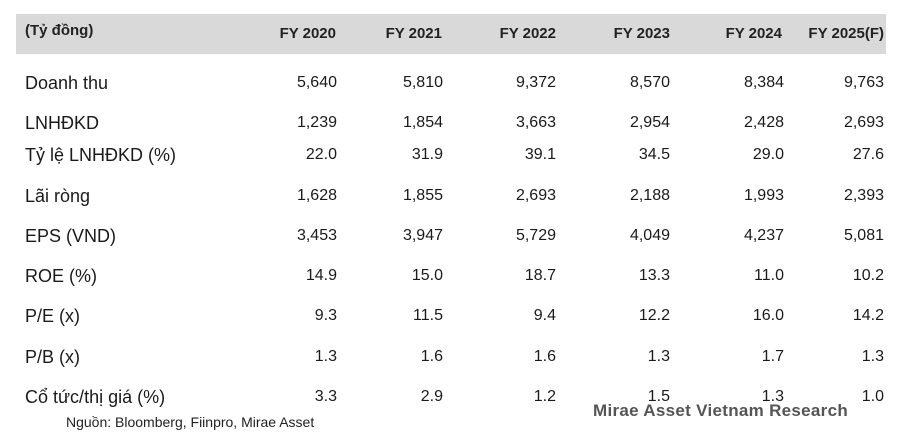 Image resolution: width=906 pixels, height=436 pixels. What do you see at coordinates (868, 154) in the screenshot?
I see `table-cell: 27.6` at bounding box center [868, 154].